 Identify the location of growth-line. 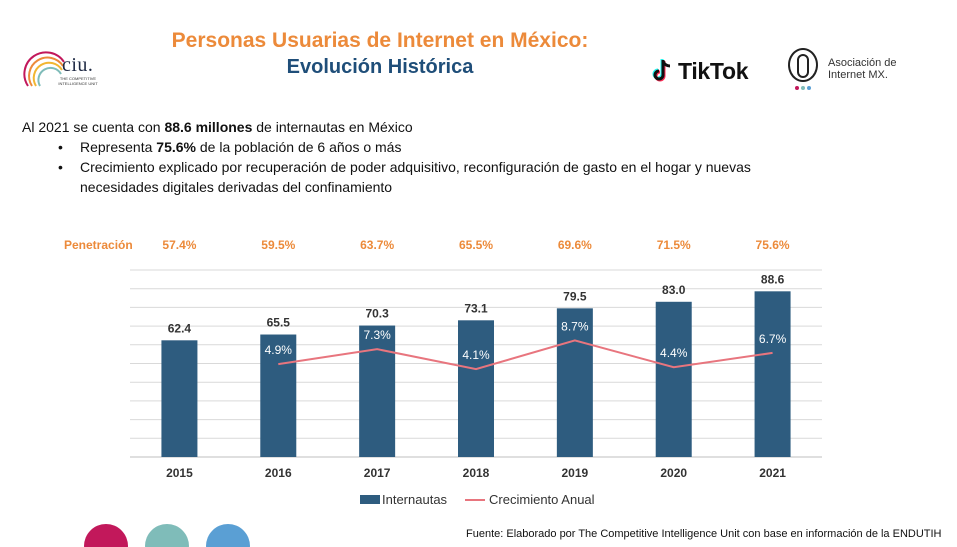
(525, 355).